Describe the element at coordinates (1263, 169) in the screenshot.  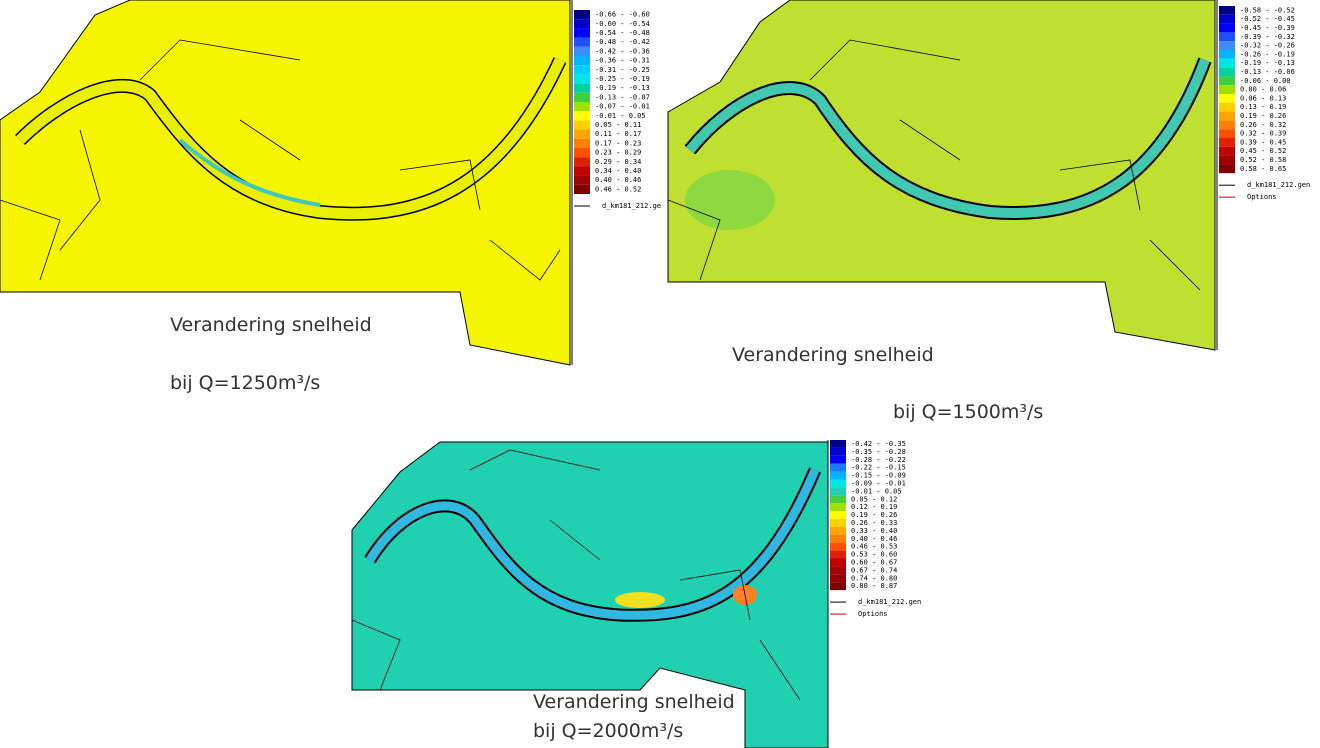
I see `legend-label: 0.58 - 0.65` at that location.